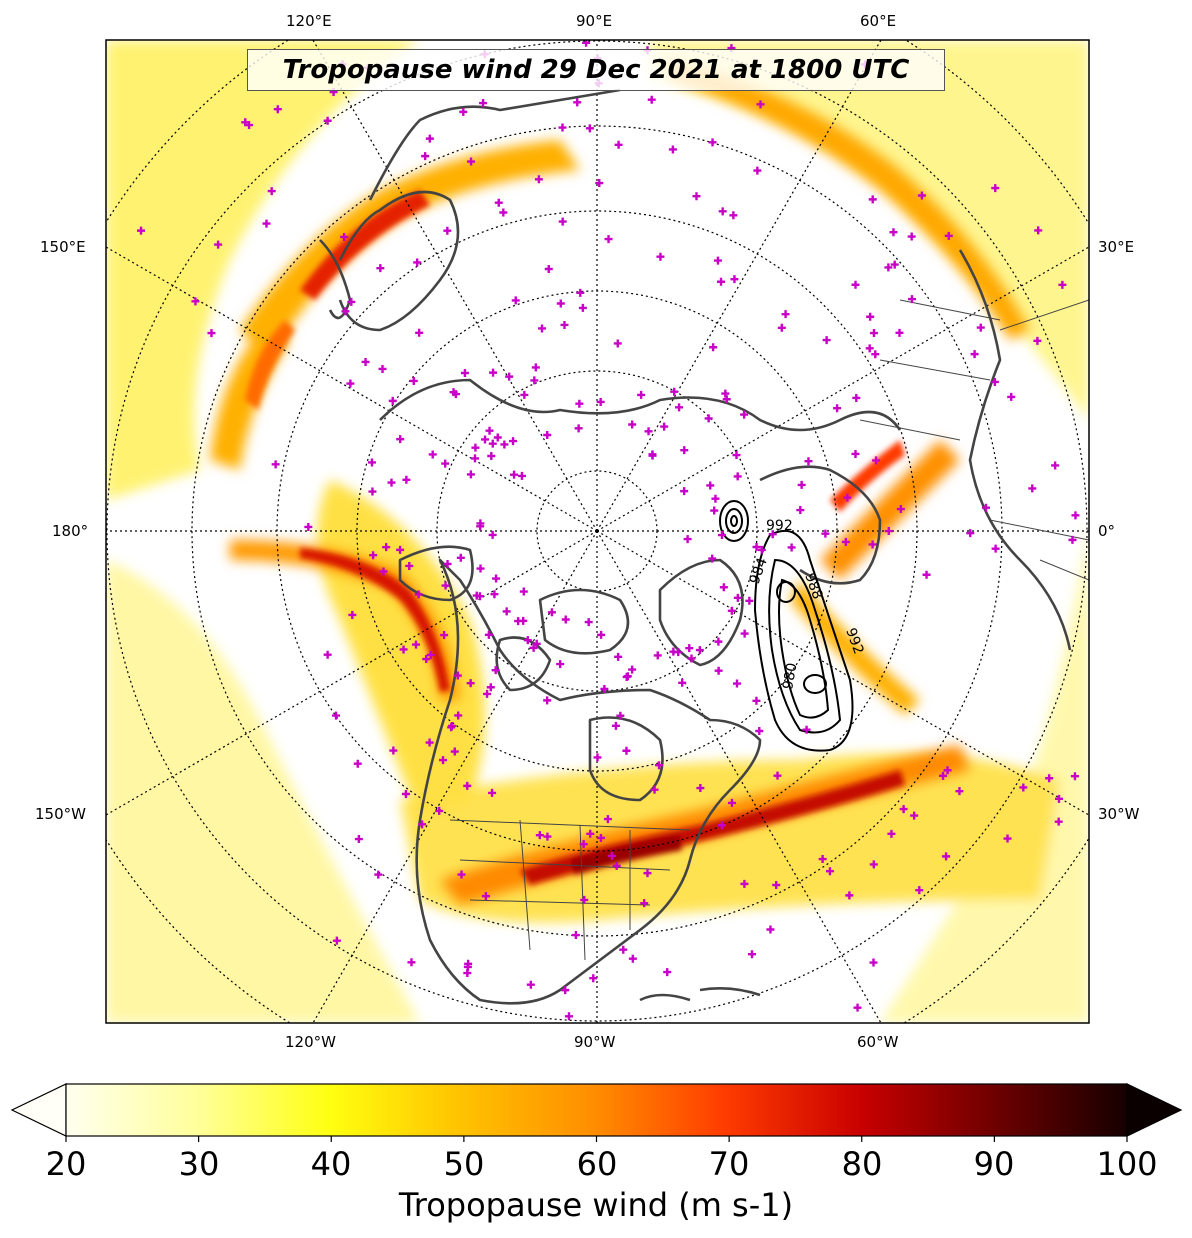  What do you see at coordinates (1116, 247) in the screenshot?
I see `lon-label-right: 30°E` at bounding box center [1116, 247].